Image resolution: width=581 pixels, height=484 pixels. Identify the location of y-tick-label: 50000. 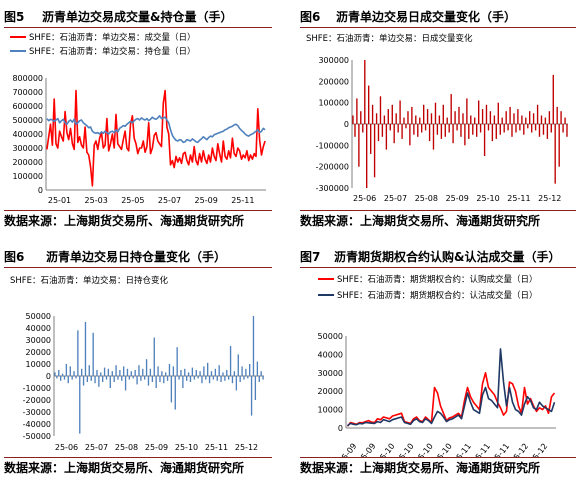
(330, 336).